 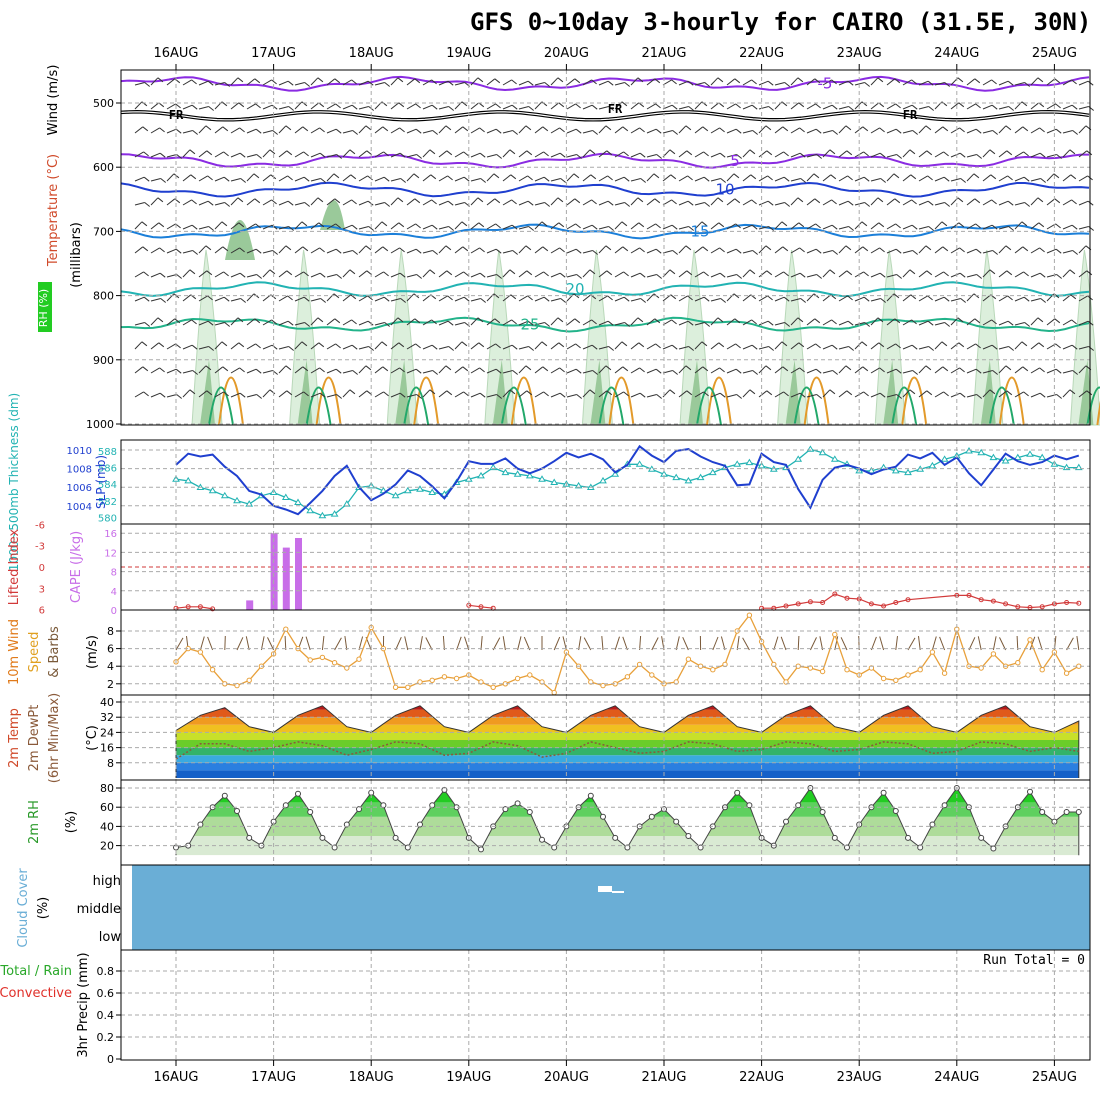 What do you see at coordinates (107, 518) in the screenshot?
I see `thickness-tick-label: 580` at bounding box center [107, 518].